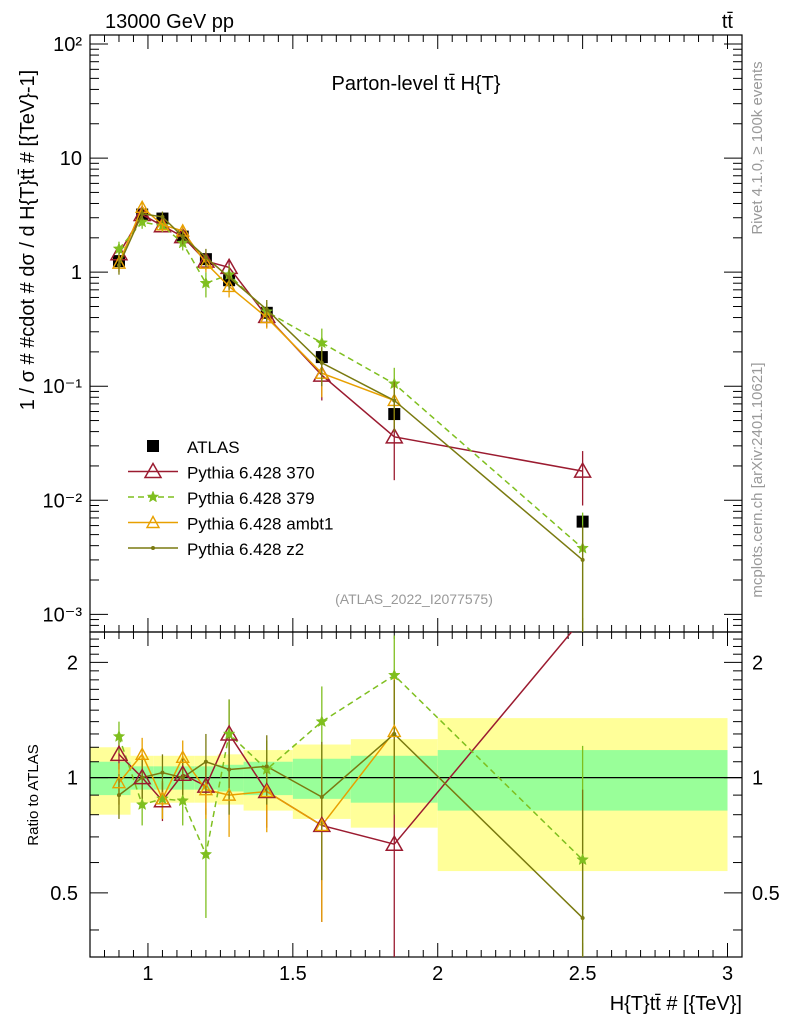 The height and width of the screenshot is (1024, 786). What do you see at coordinates (71, 159) in the screenshot?
I see `y-tick-label: 10` at bounding box center [71, 159].